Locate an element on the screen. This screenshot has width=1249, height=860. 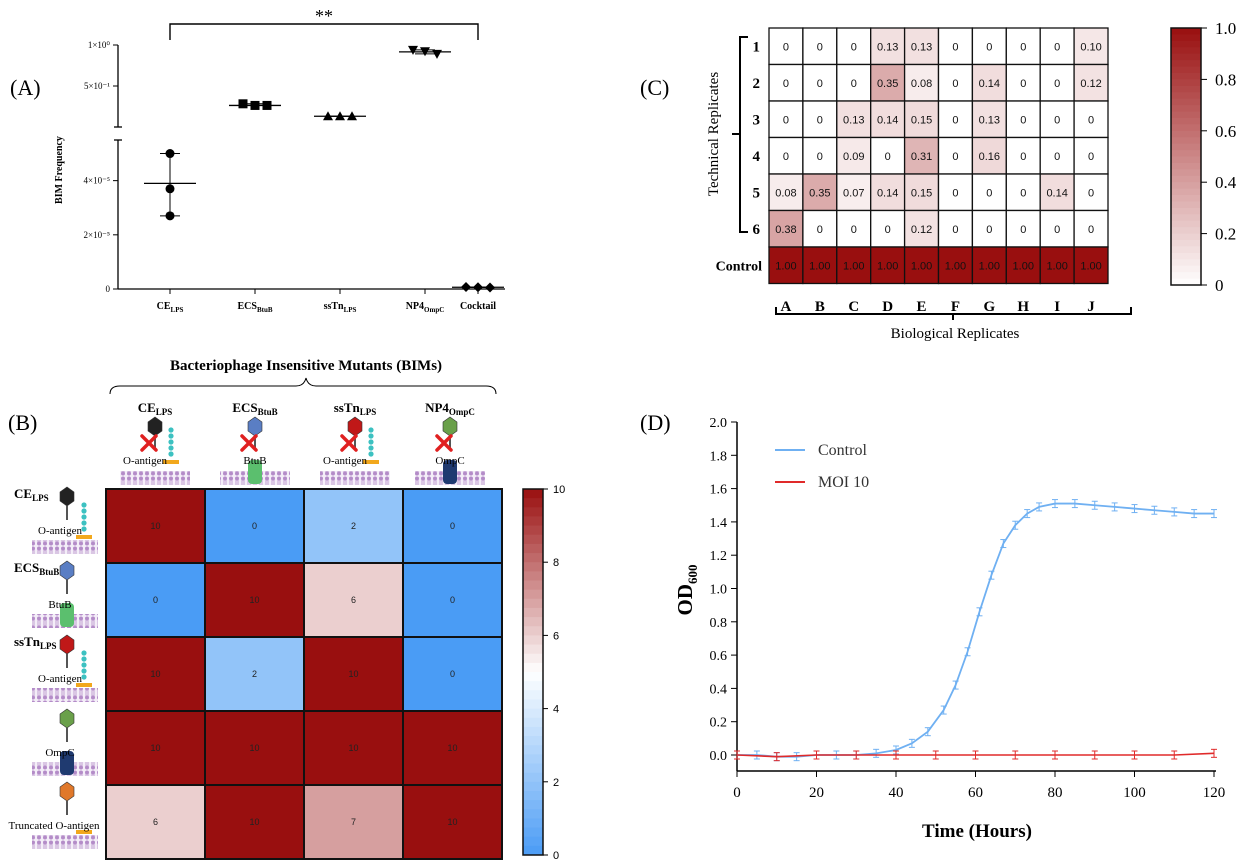
row-label: 1 is located at coordinates (757, 47).